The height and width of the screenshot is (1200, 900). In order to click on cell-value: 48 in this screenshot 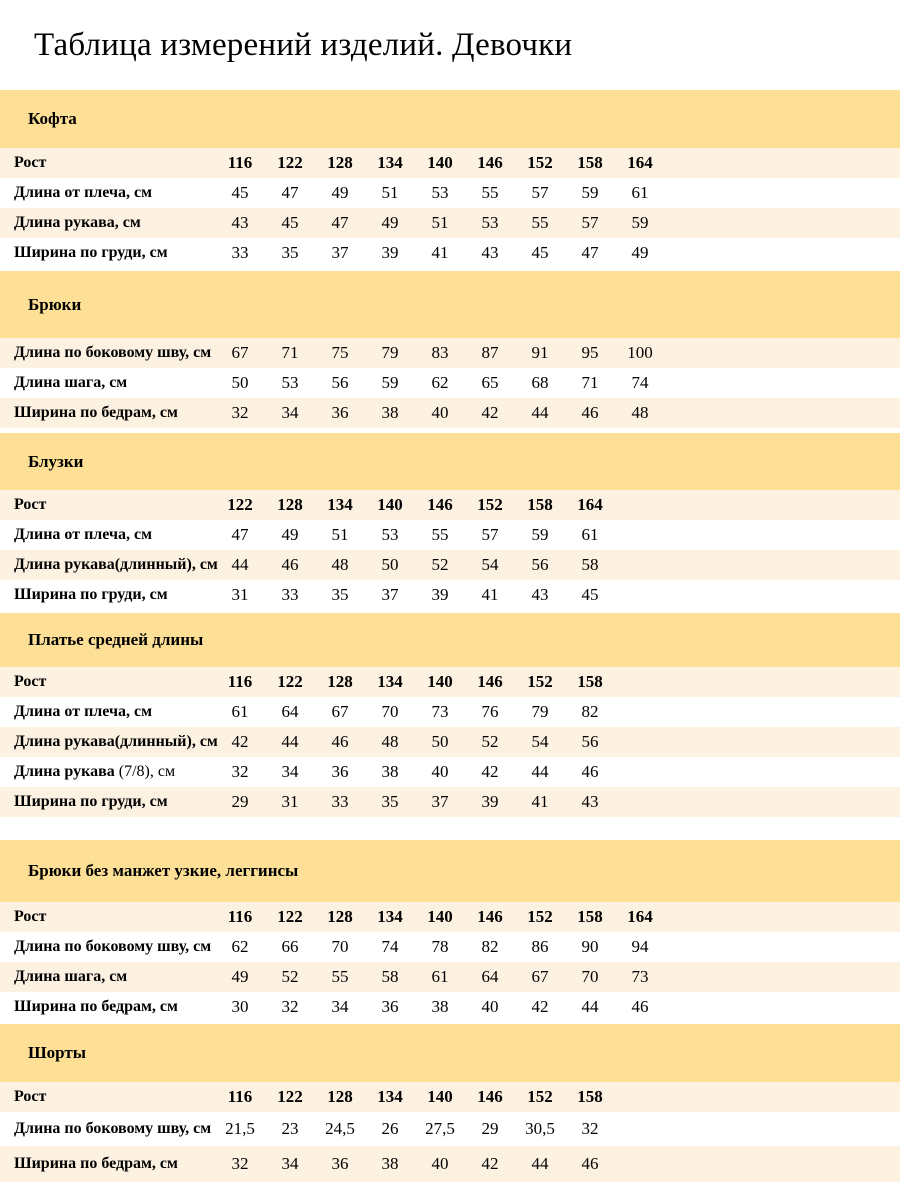, I will do `click(640, 412)`.